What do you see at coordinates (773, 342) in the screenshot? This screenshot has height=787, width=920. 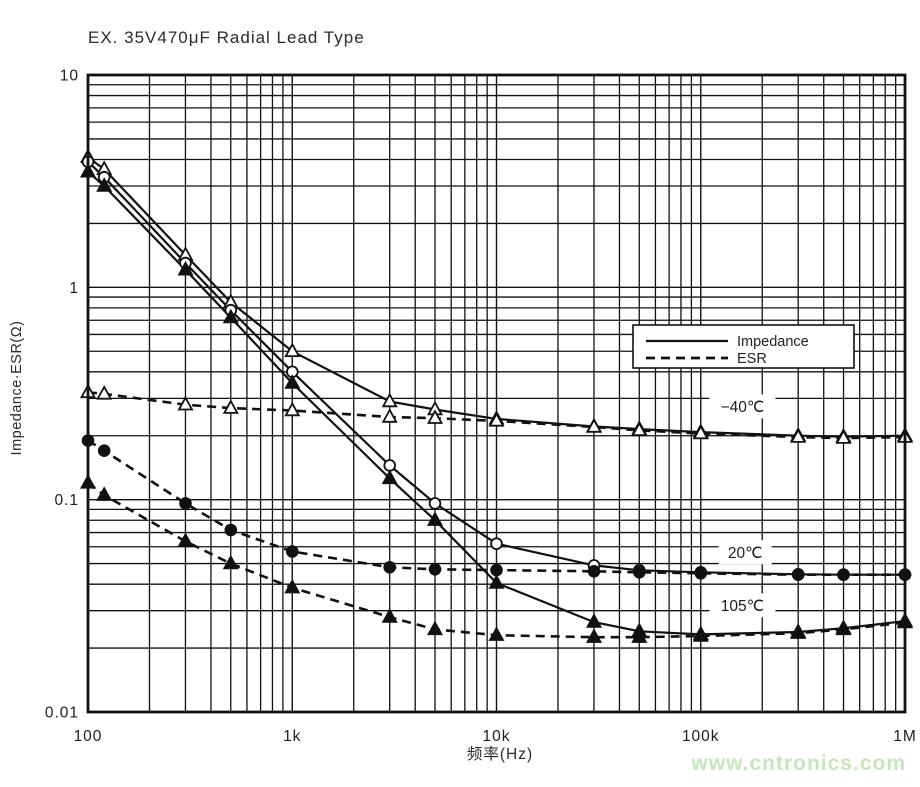 I see `legend-label: Impedance` at bounding box center [773, 342].